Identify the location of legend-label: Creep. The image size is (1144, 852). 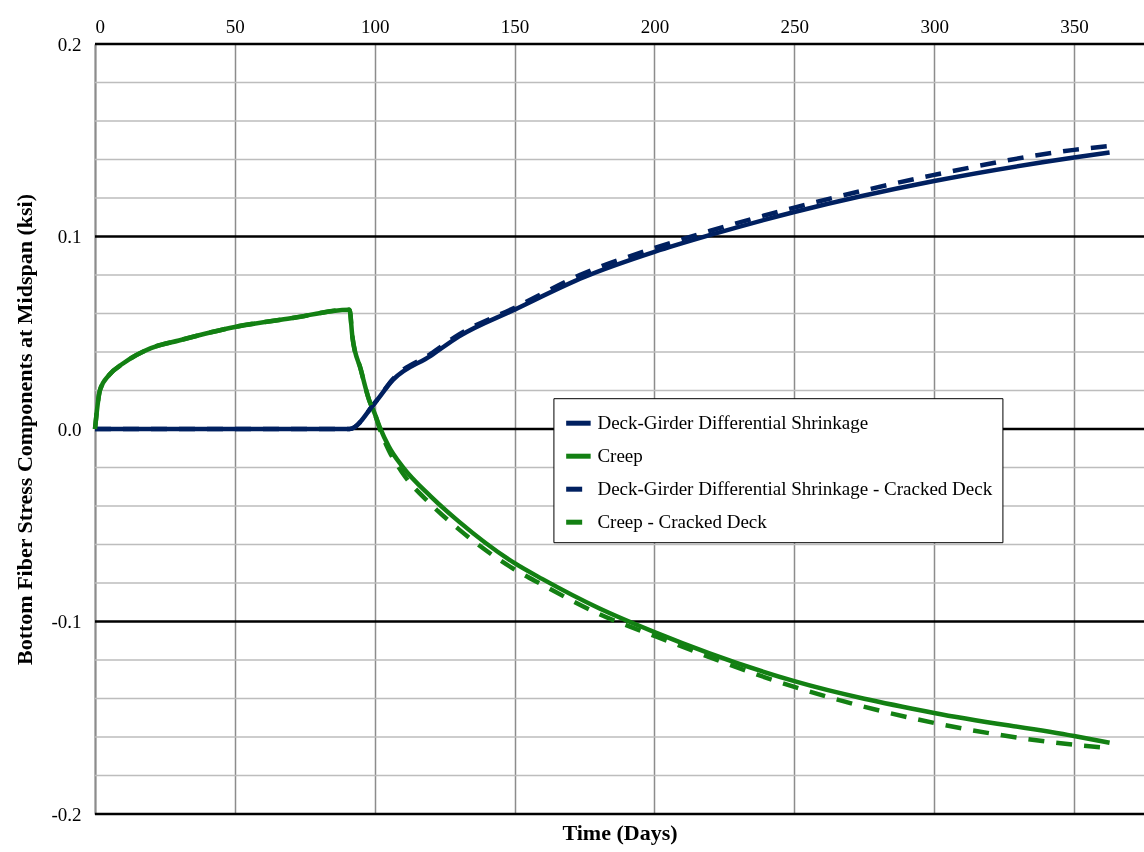
(620, 456).